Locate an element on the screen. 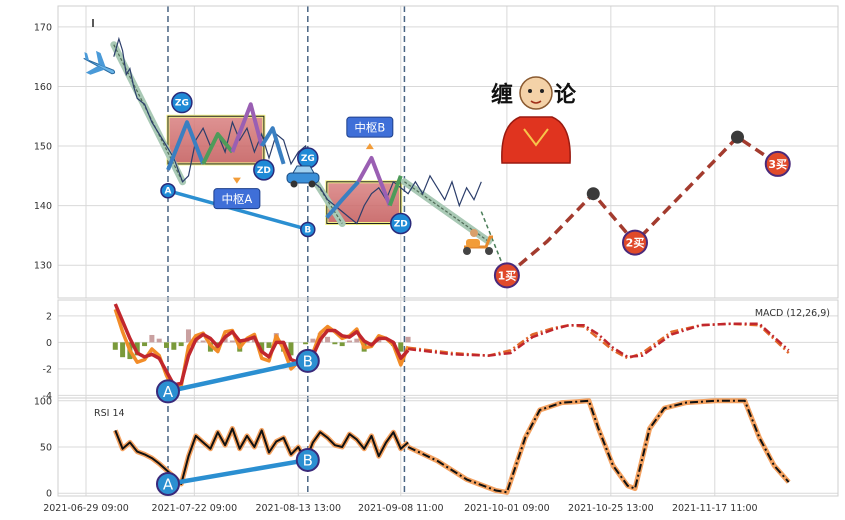  rsi-divergence-line is located at coordinates (238, 472).